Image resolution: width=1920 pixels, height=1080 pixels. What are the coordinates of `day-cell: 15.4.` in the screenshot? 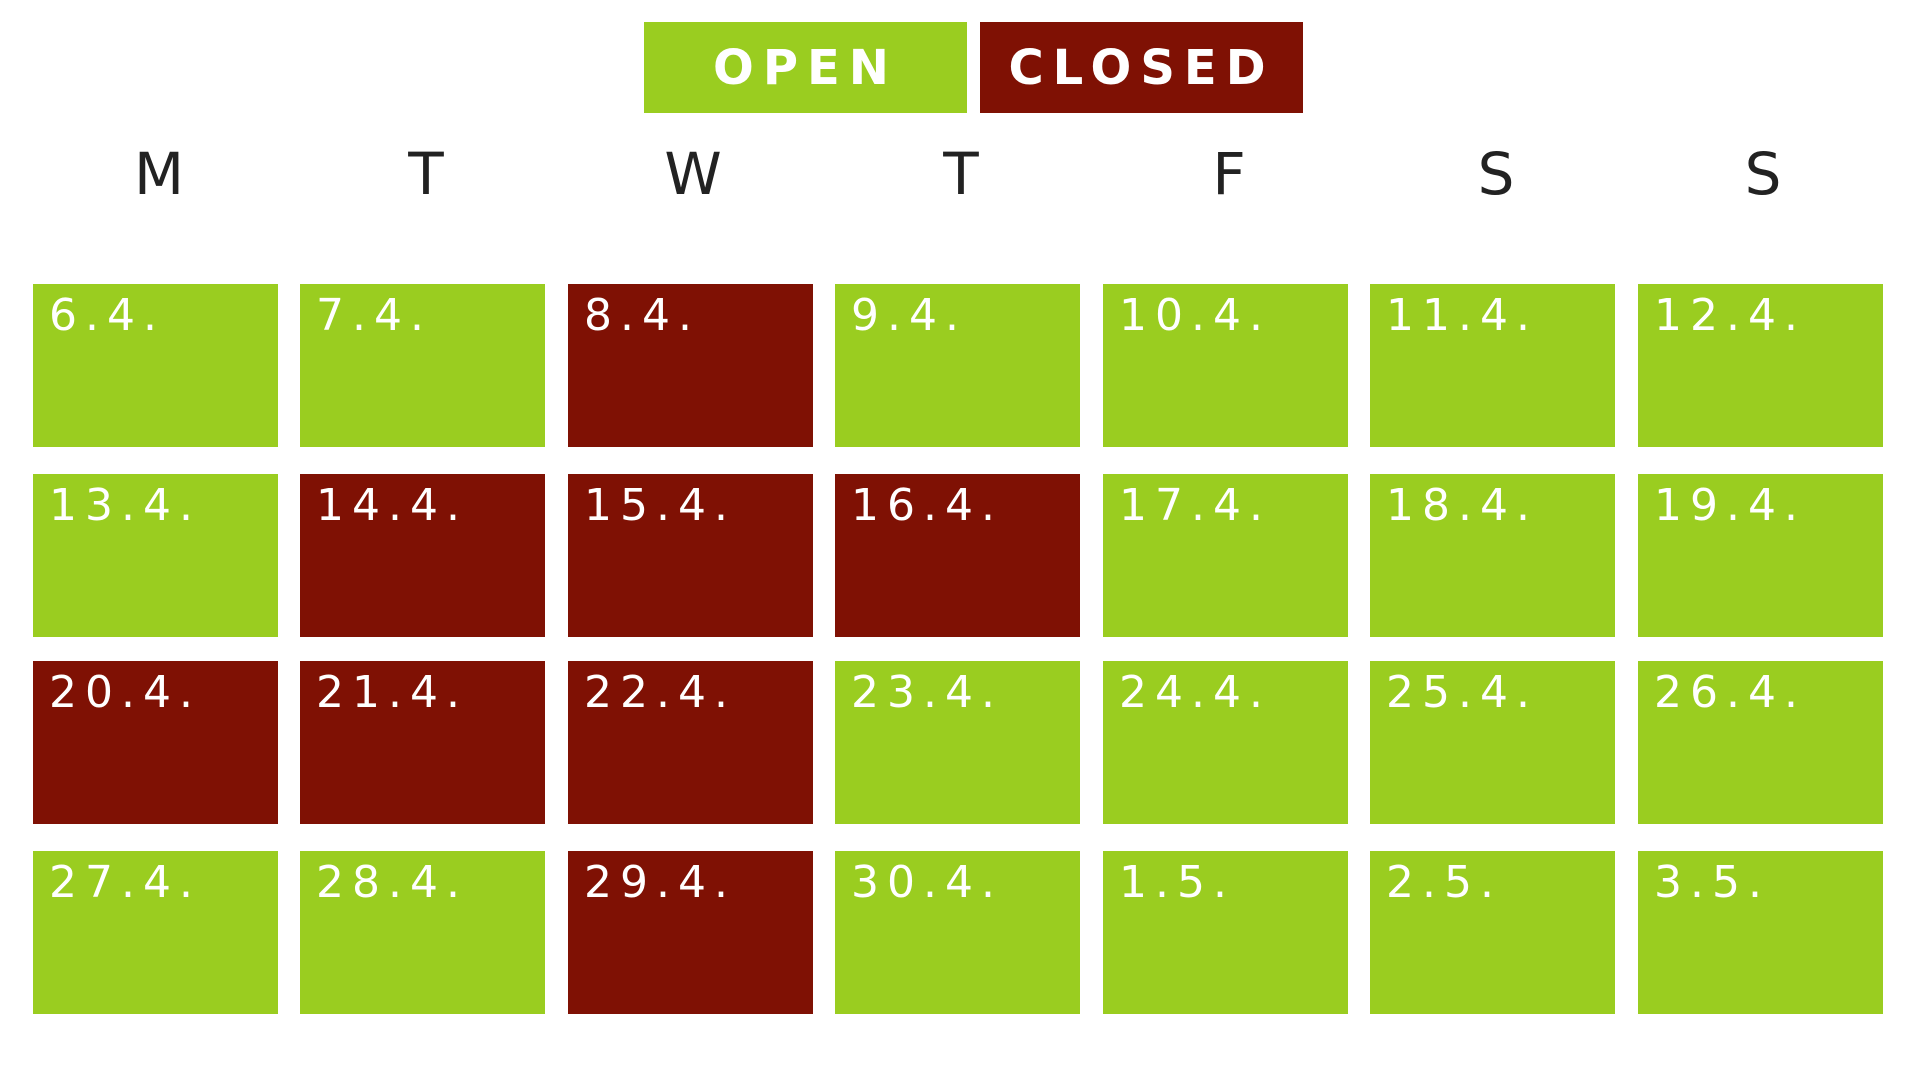 It's located at (690, 555).